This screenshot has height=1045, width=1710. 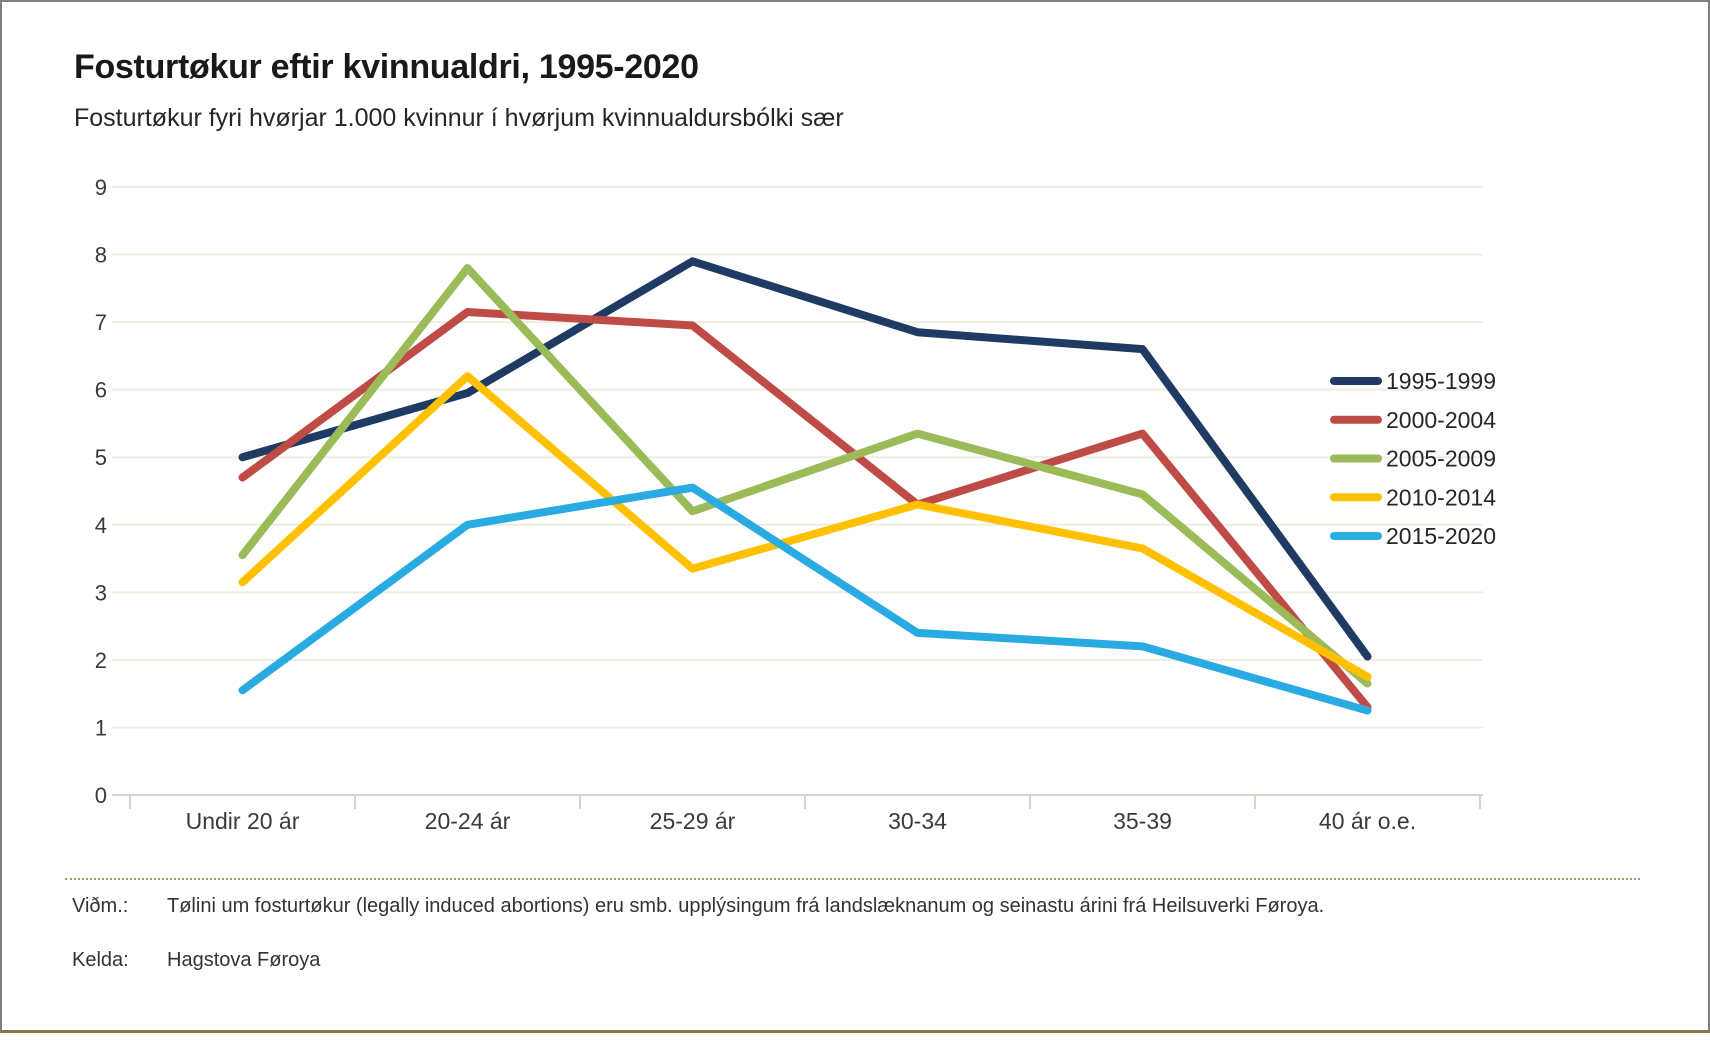 I want to click on y-tick-label: 9, so click(x=101, y=187).